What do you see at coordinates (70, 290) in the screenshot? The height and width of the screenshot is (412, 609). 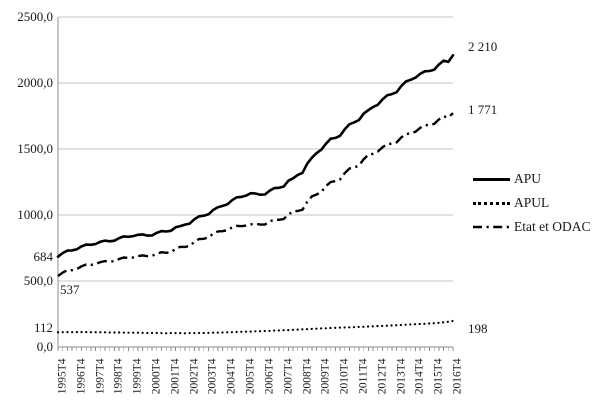 I see `value-annotation: 537` at bounding box center [70, 290].